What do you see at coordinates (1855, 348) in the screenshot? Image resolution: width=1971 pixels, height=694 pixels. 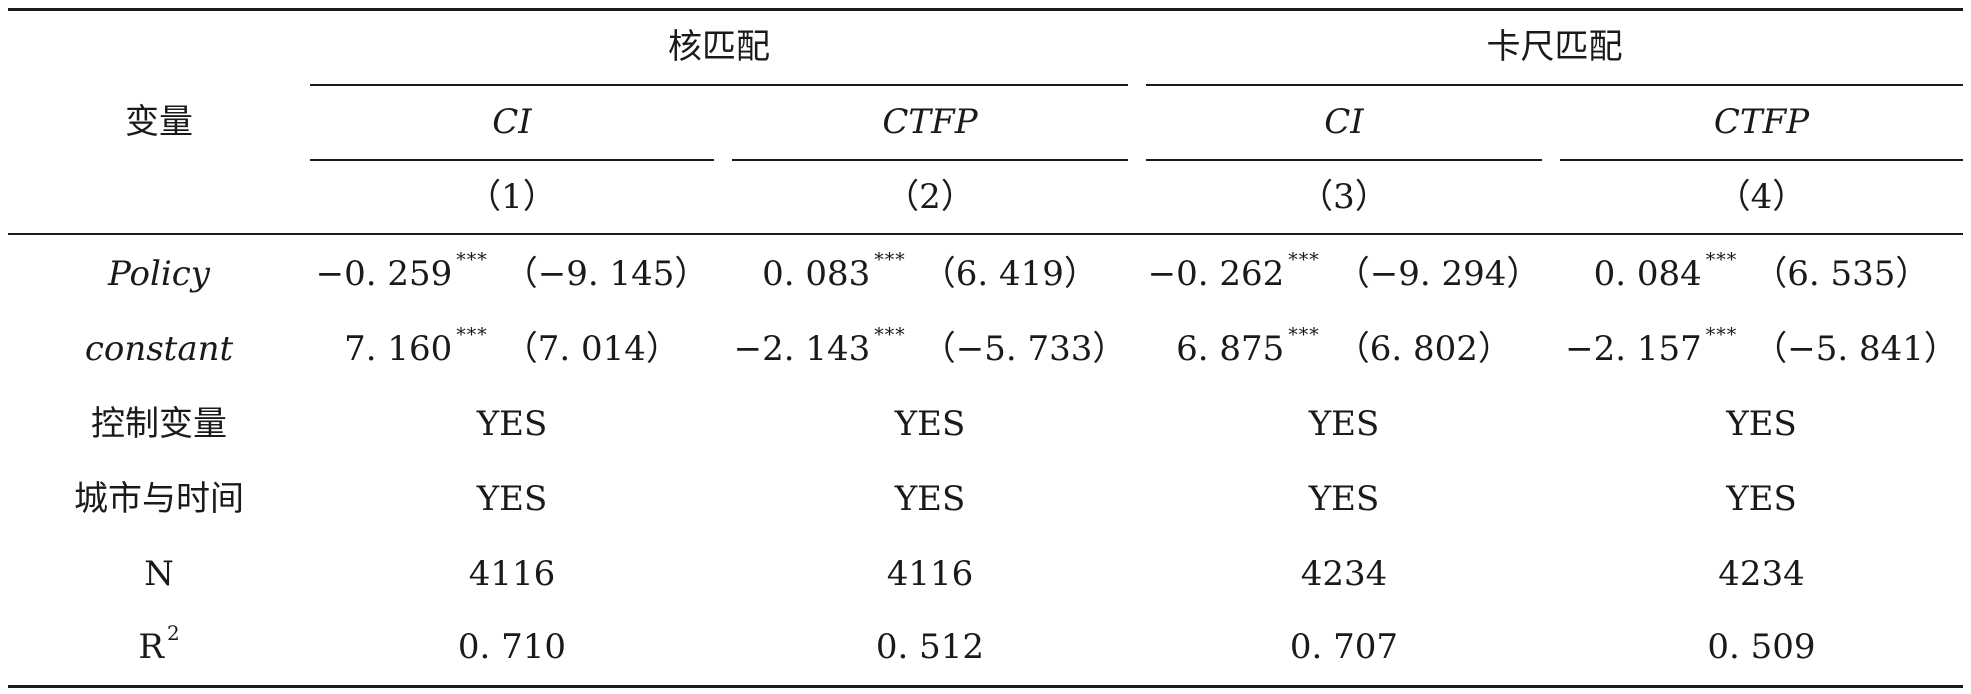 I see `t-stat: （−5. 841）` at bounding box center [1855, 348].